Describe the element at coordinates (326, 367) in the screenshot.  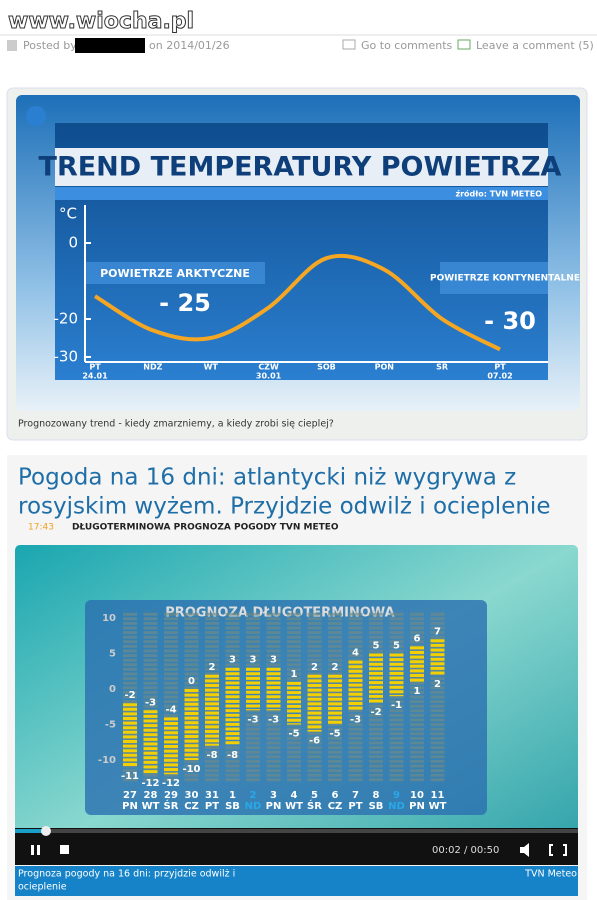
I see `x-tick-label: SOB` at that location.